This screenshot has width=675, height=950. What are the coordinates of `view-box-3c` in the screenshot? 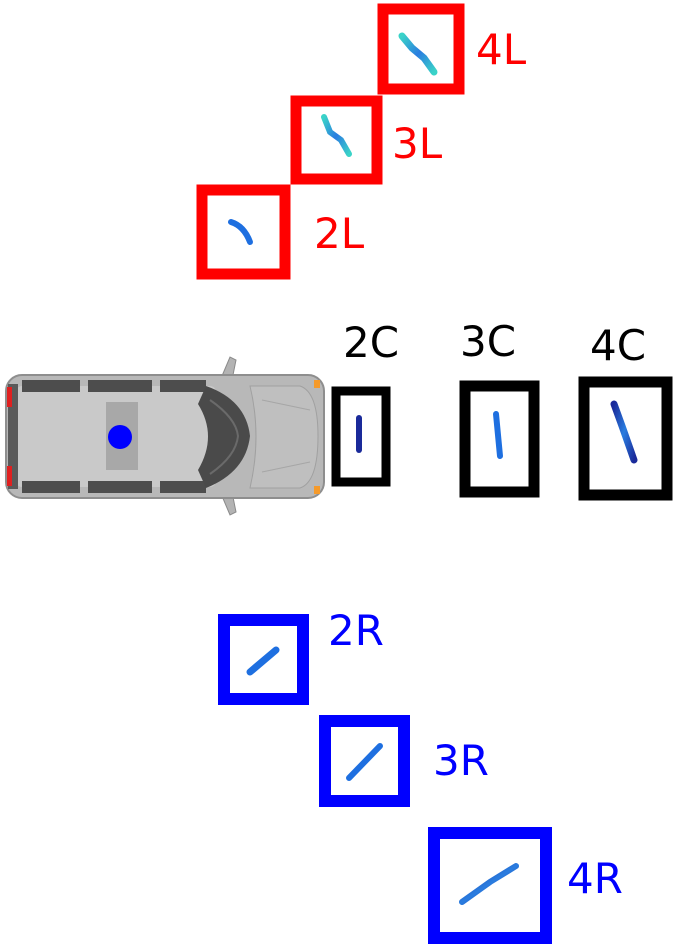 It's located at (499, 439).